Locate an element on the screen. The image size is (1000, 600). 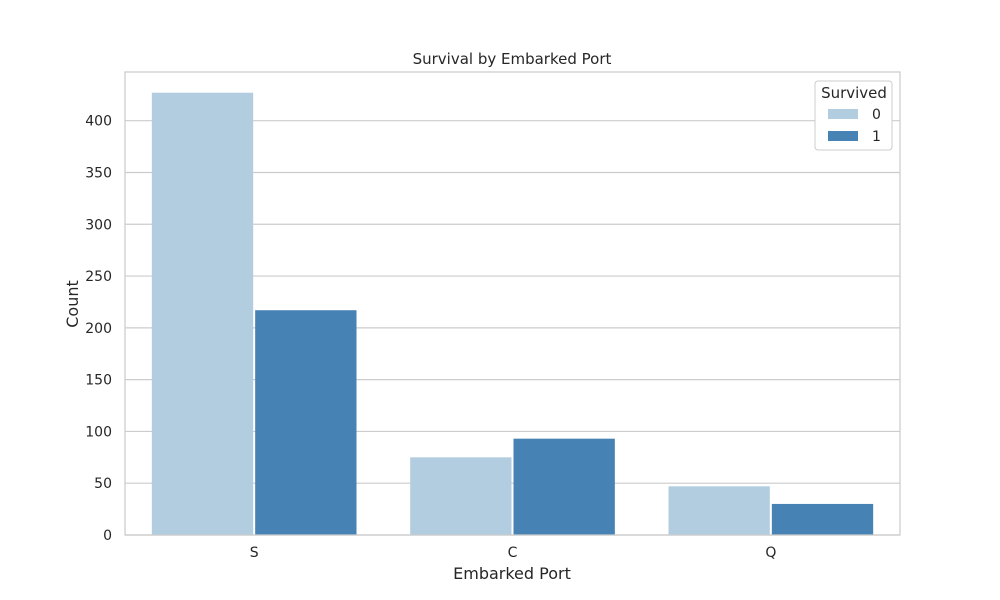
y-tick-label: 400 is located at coordinates (98, 122).